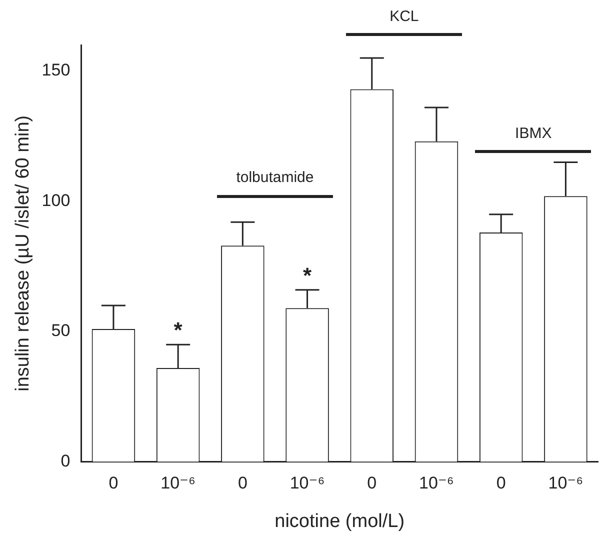 The height and width of the screenshot is (545, 610). Describe the element at coordinates (56, 70) in the screenshot. I see `y-tick-label: 150` at that location.